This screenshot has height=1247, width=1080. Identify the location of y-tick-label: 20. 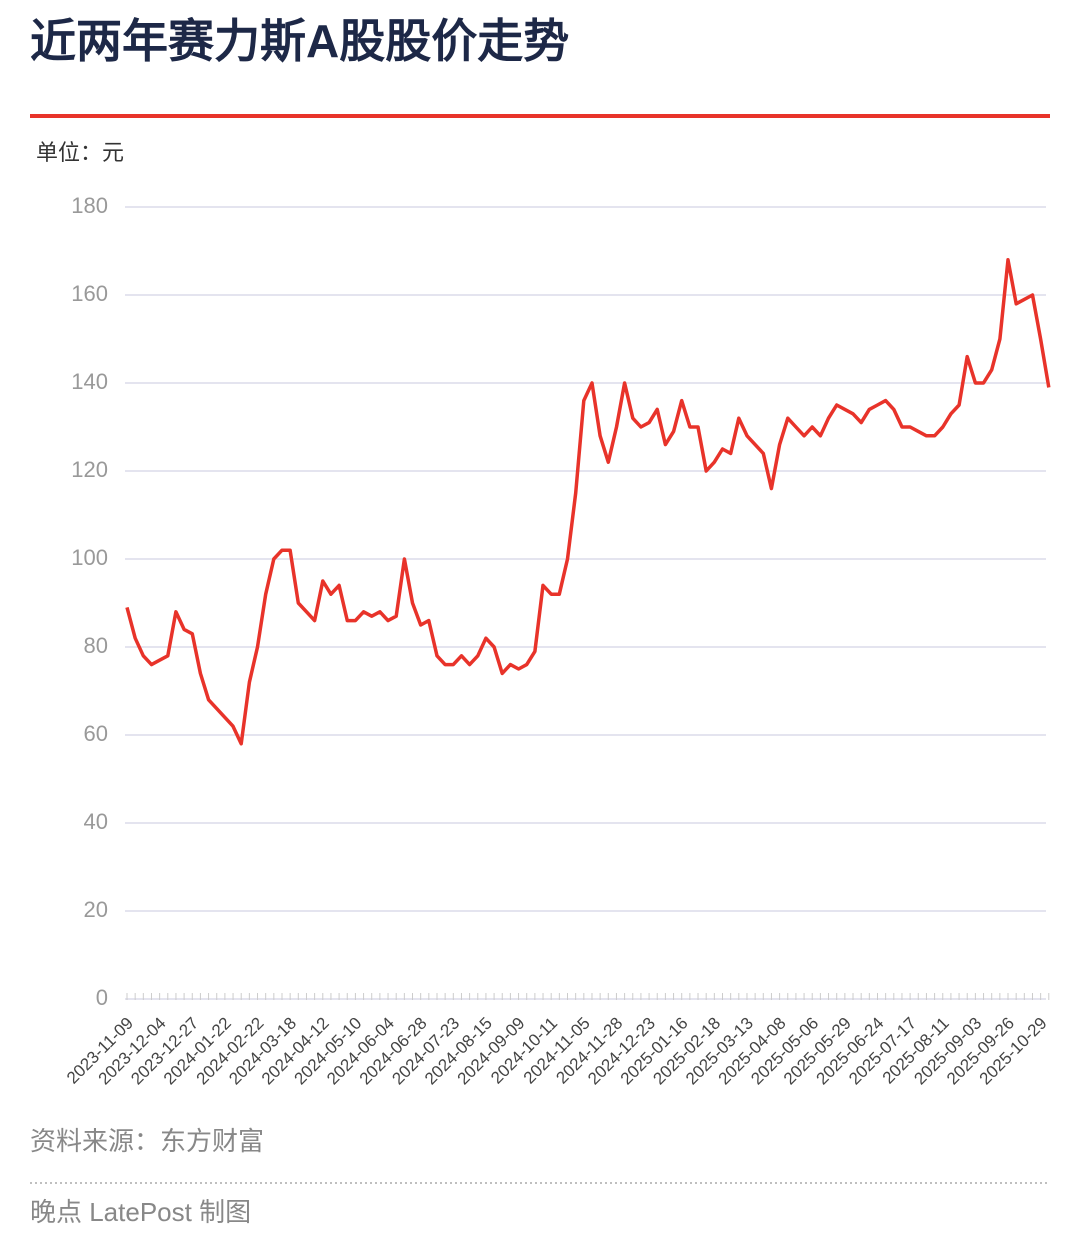
(96, 909).